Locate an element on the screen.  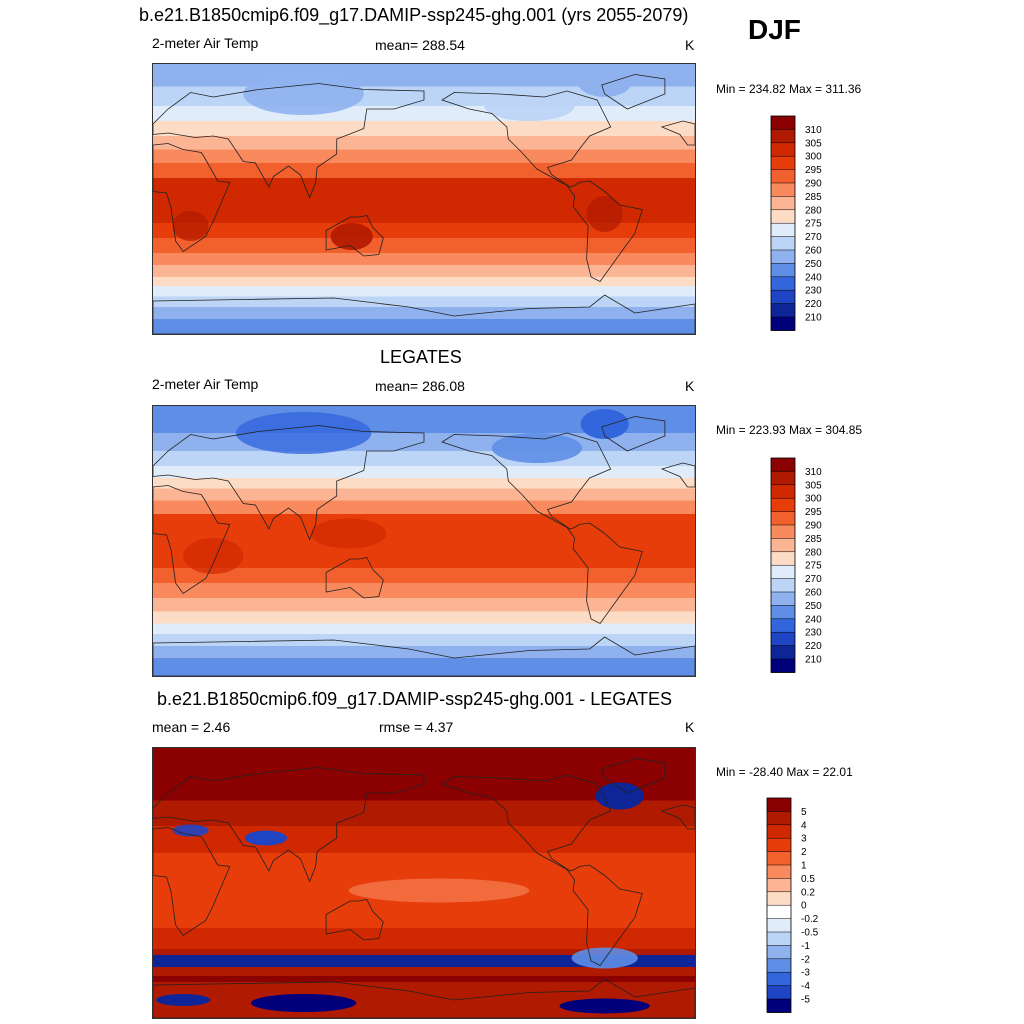
colorbar-tick-label: 0.2 is located at coordinates (808, 892).